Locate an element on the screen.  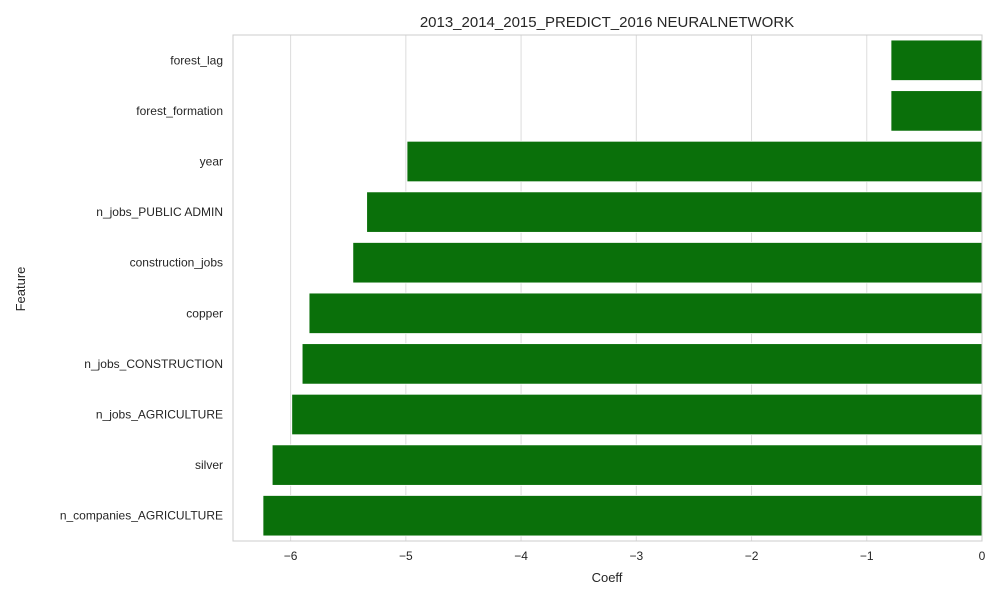
x-tick-label: −5 is located at coordinates (406, 556).